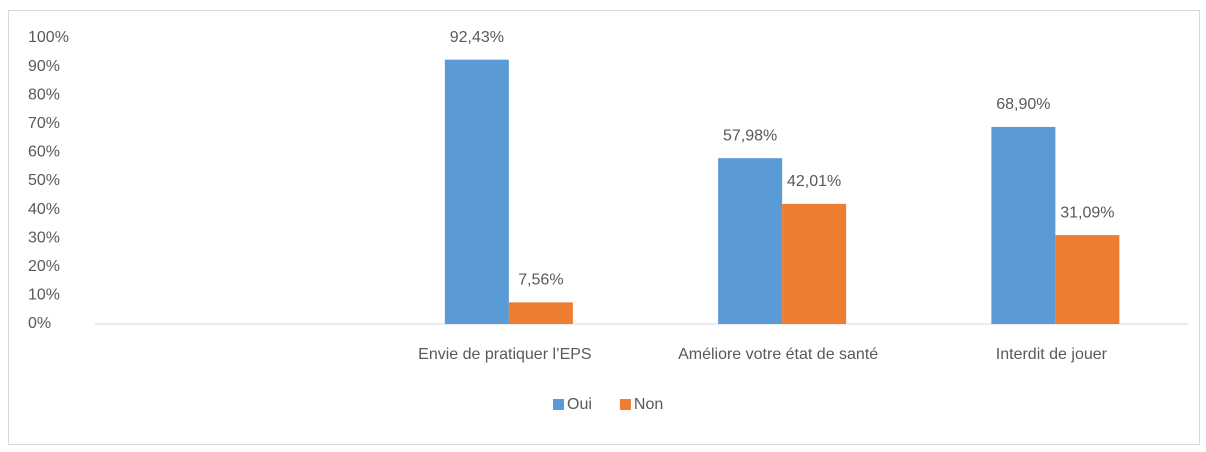  What do you see at coordinates (44, 94) in the screenshot?
I see `y-tick-label: 80%` at bounding box center [44, 94].